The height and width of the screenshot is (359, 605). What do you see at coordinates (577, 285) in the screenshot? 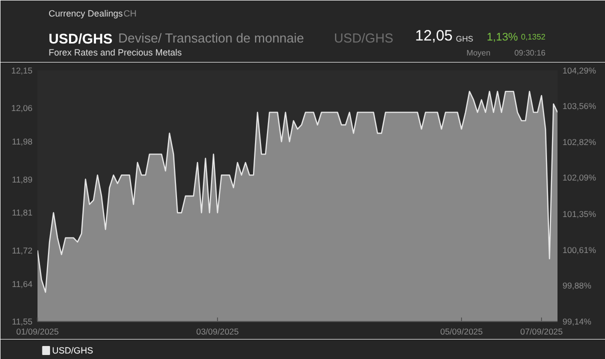
I see `y2-tick-label: 99,88%` at bounding box center [577, 285].